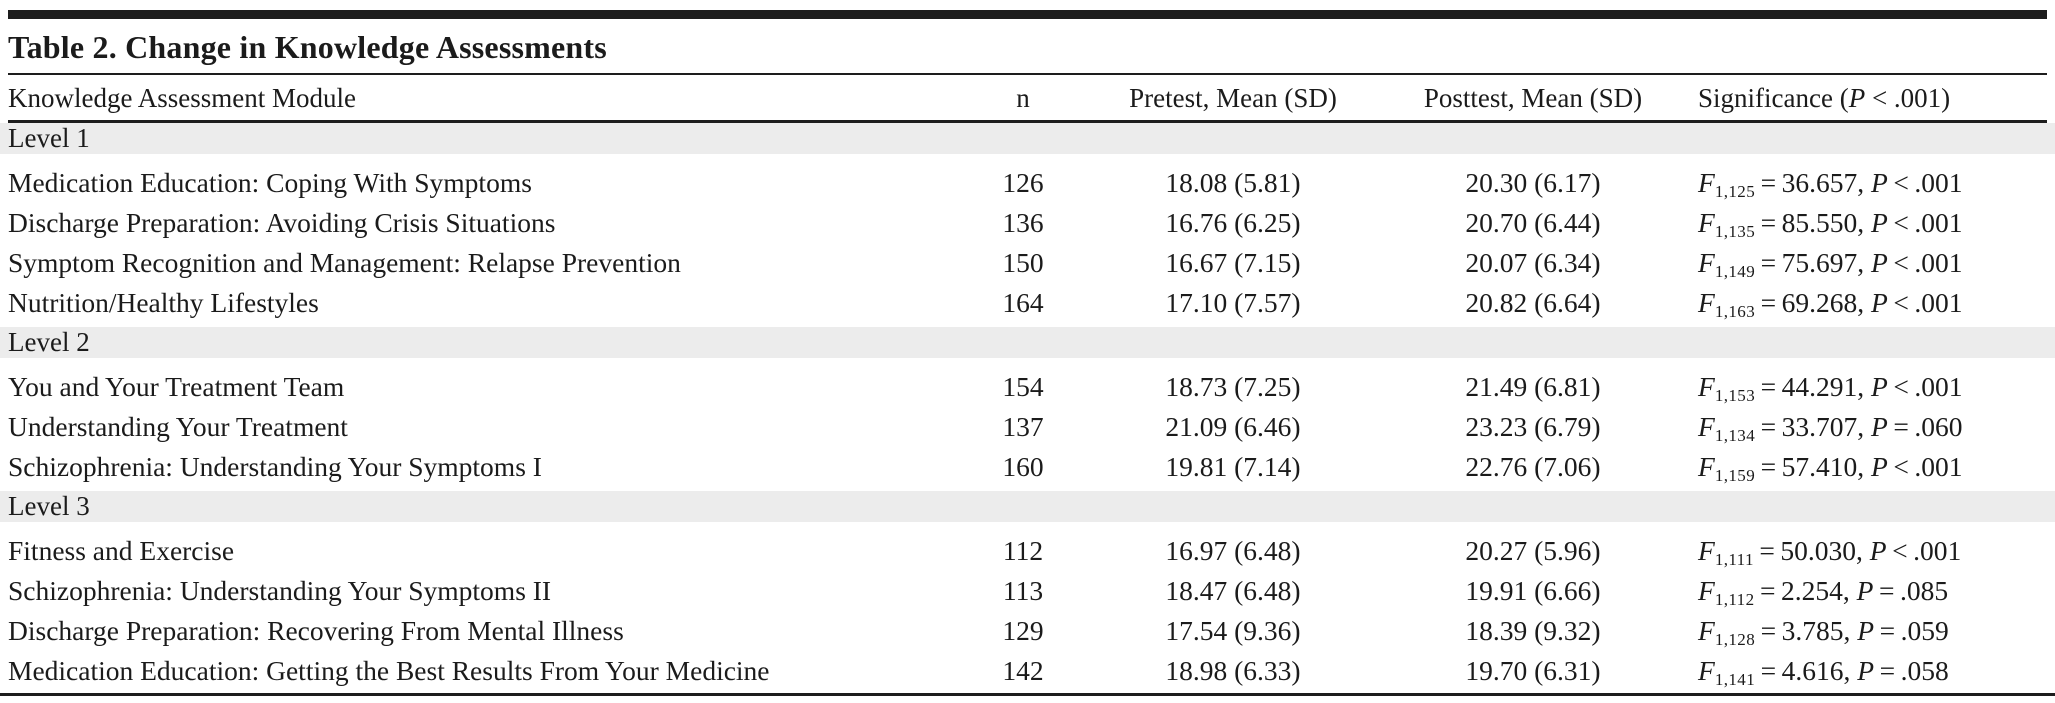 Image resolution: width=2055 pixels, height=703 pixels. What do you see at coordinates (1818, 550) in the screenshot?
I see `f-value: 50.030` at bounding box center [1818, 550].